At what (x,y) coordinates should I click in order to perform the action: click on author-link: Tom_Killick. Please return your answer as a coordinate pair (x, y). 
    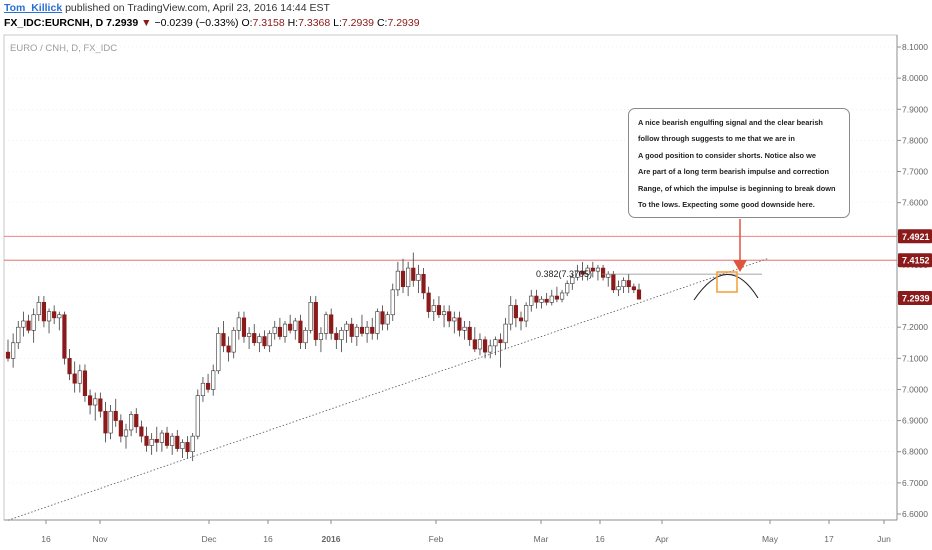
    Looking at the image, I should click on (33, 8).